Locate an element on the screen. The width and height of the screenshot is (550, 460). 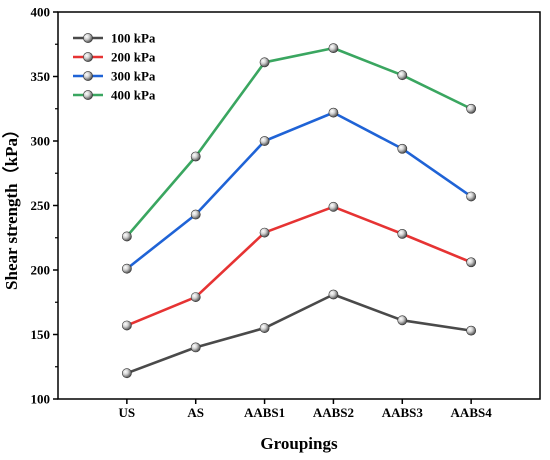
x-tick-label: AABS2 is located at coordinates (333, 412).